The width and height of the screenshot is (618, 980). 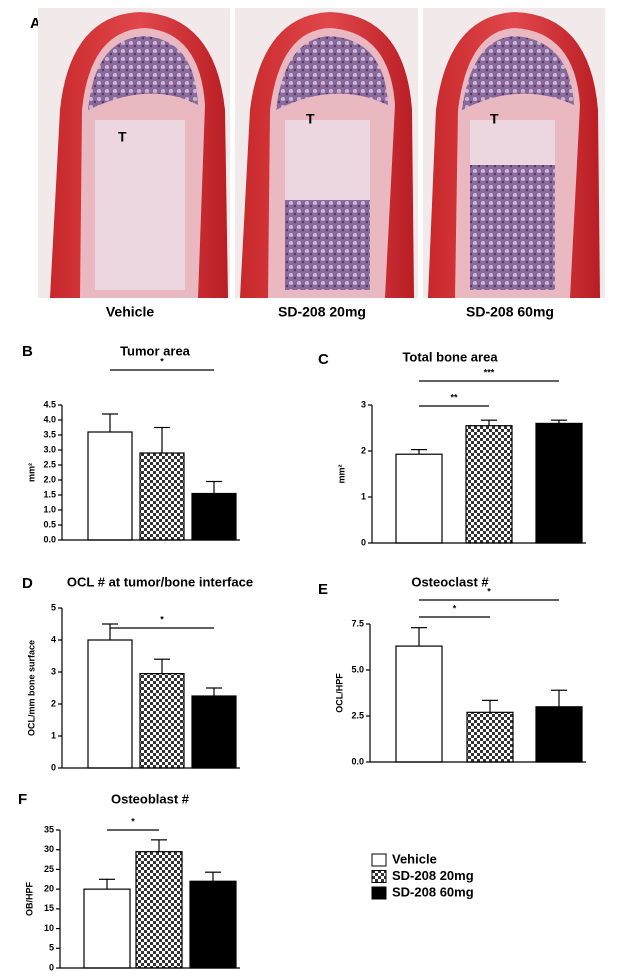 I want to click on significance-text: **, so click(x=454, y=397).